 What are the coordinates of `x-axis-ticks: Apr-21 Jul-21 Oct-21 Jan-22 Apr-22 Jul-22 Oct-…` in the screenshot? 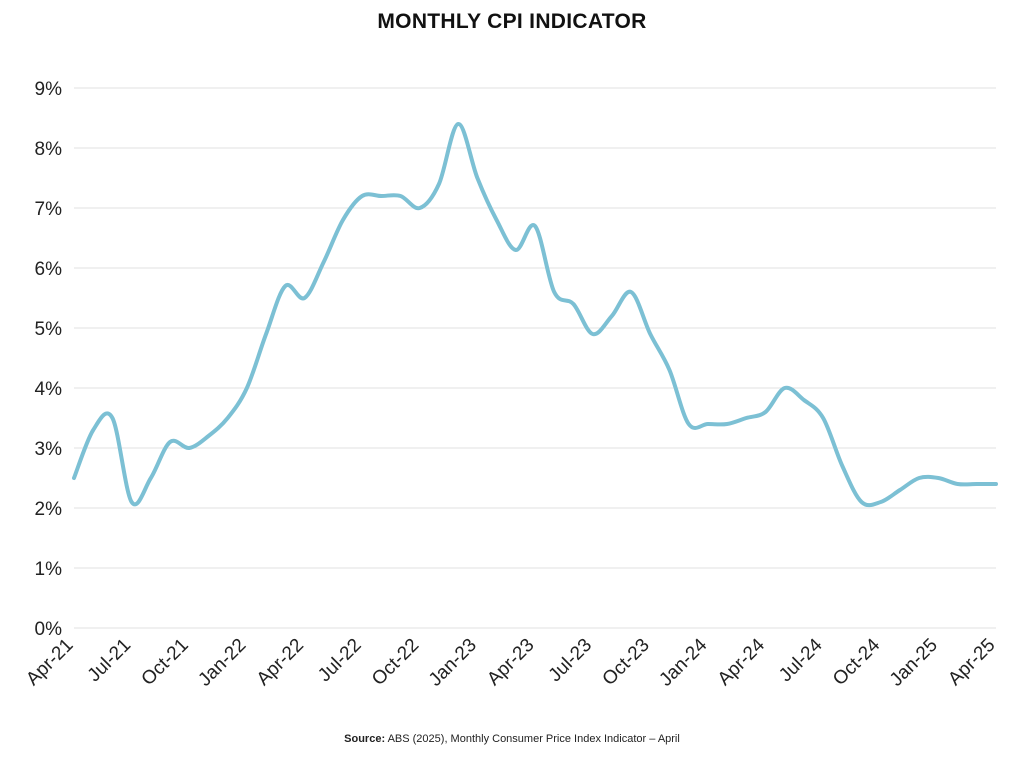 It's located at (510, 662).